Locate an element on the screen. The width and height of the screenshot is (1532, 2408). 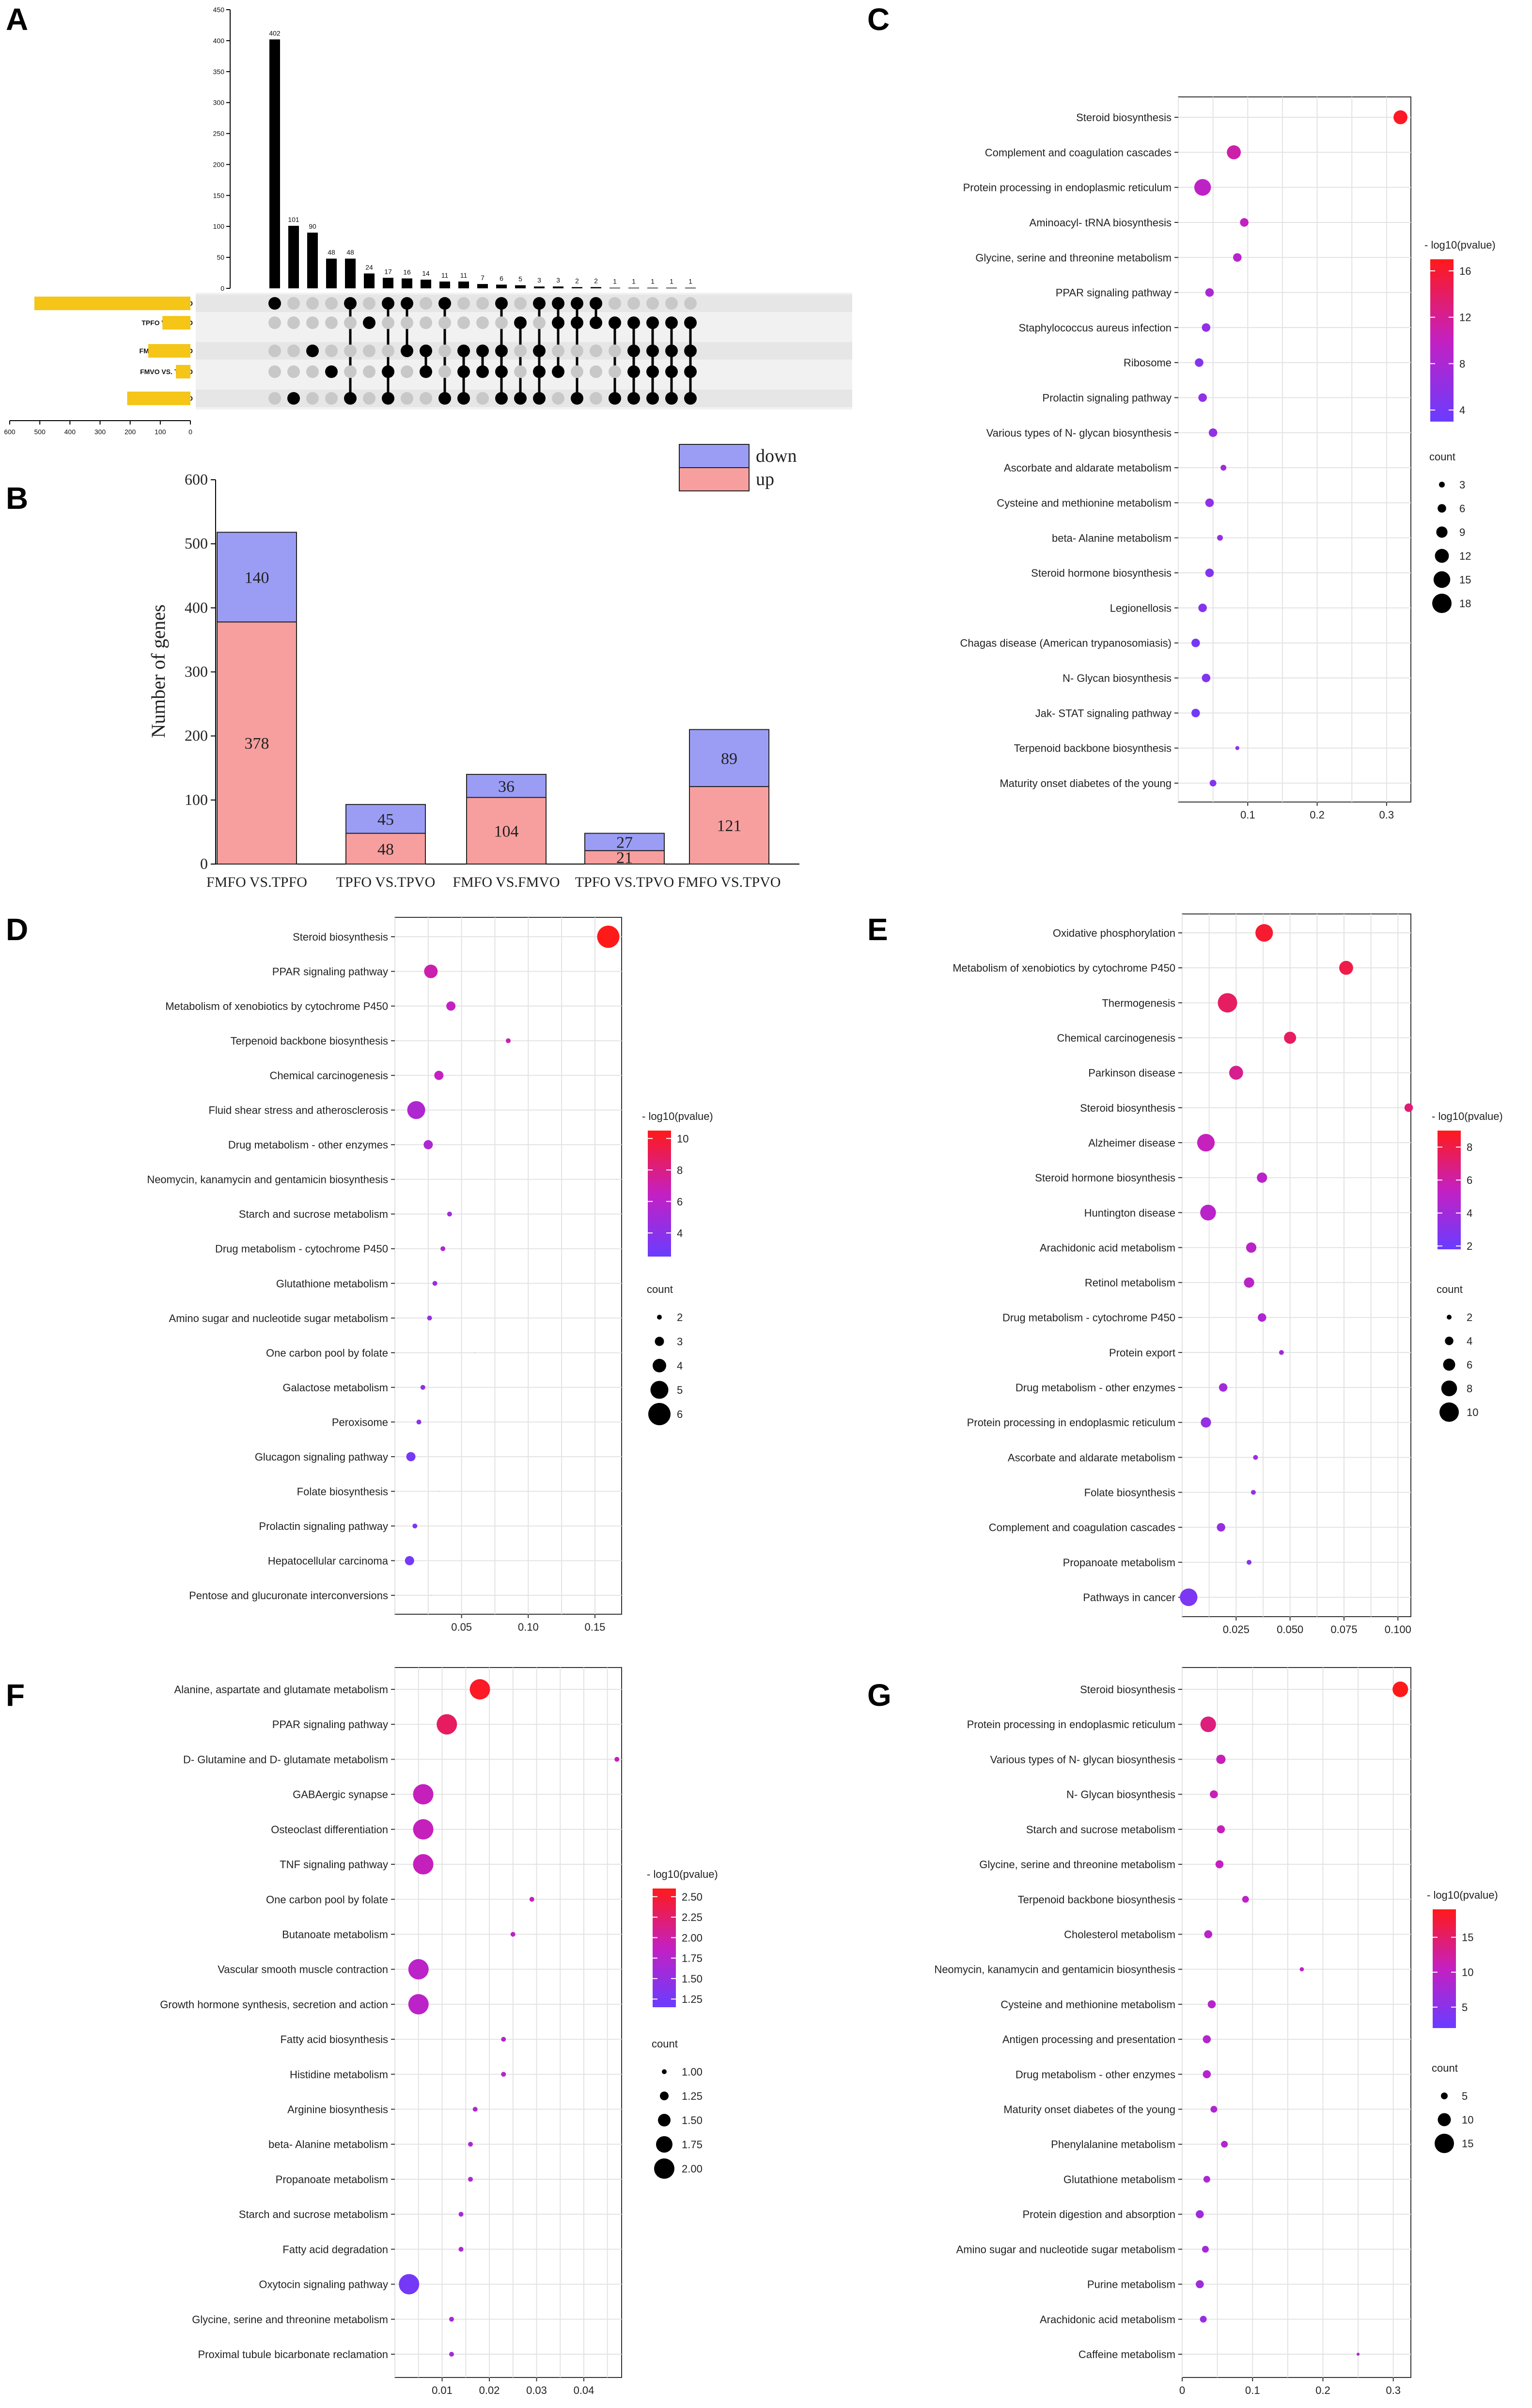
pathway-term-label: Glycine, serine and threonine metabolism is located at coordinates (290, 2320).